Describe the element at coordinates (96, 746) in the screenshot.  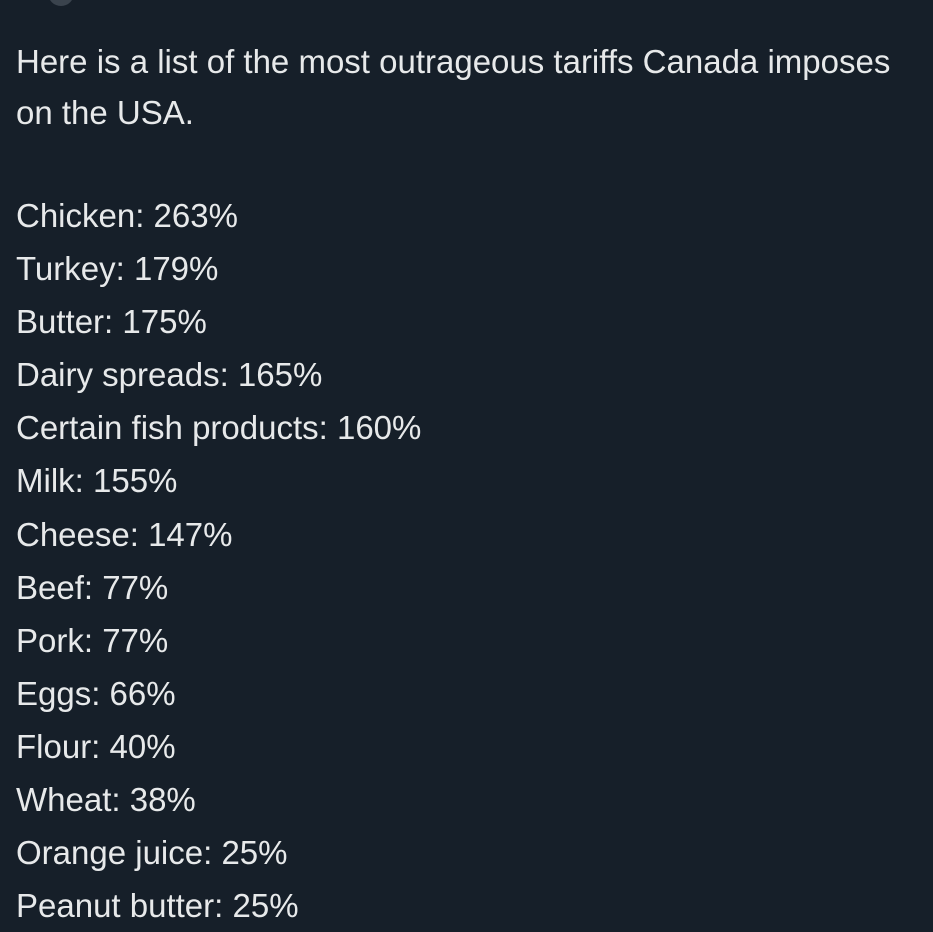
I see `tariff-item: Flour: 40%` at that location.